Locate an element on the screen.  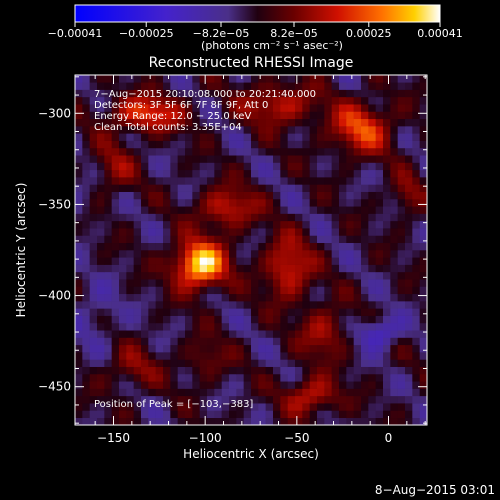
colorbar-tick-label: 0.00041 is located at coordinates (440, 33).